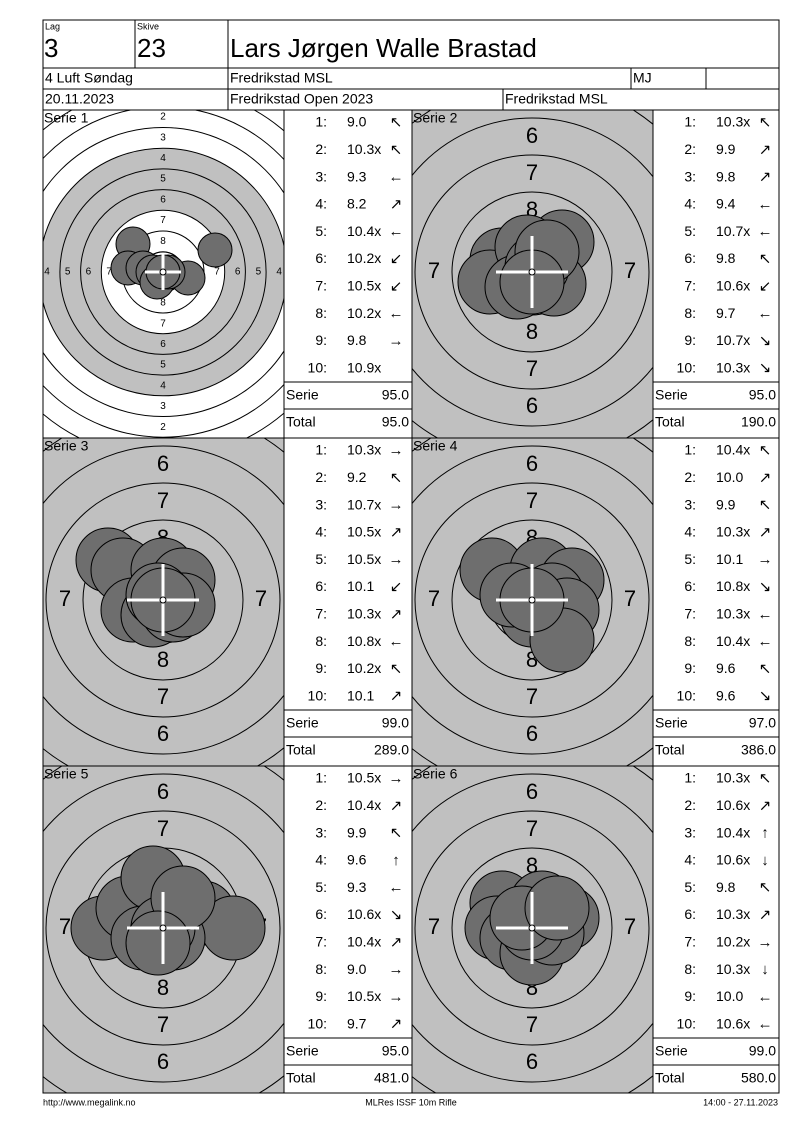  What do you see at coordinates (742, 78) in the screenshot?
I see `cell` at bounding box center [742, 78].